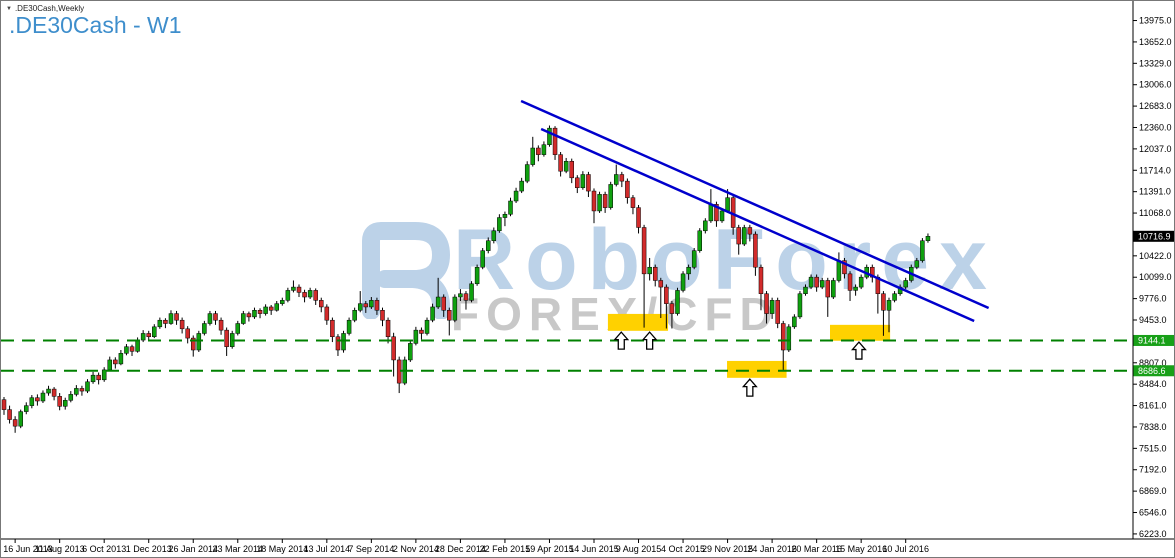  Describe the element at coordinates (505, 549) in the screenshot. I see `date-tick-label: 22 Feb 2015` at that location.